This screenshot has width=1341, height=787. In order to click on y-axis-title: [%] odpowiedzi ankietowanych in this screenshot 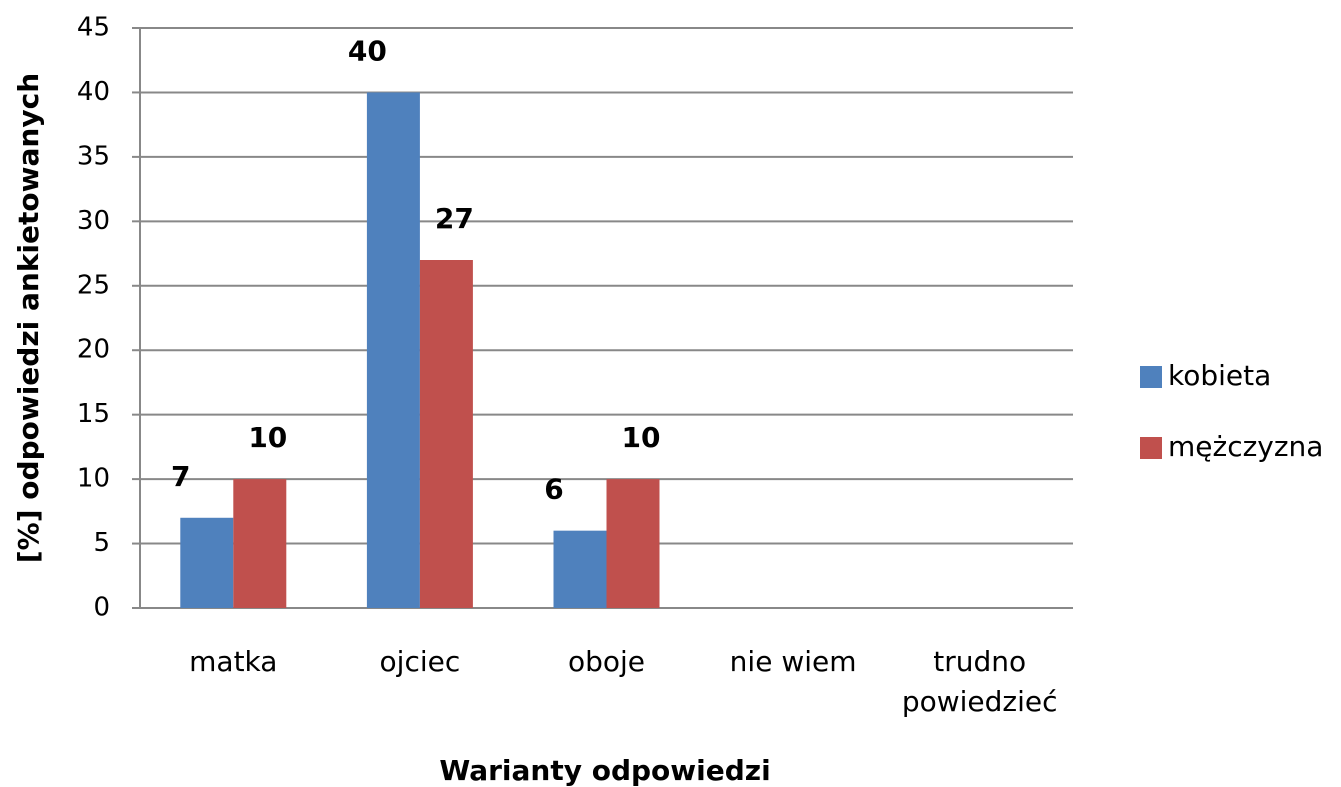, I will do `click(28, 318)`.